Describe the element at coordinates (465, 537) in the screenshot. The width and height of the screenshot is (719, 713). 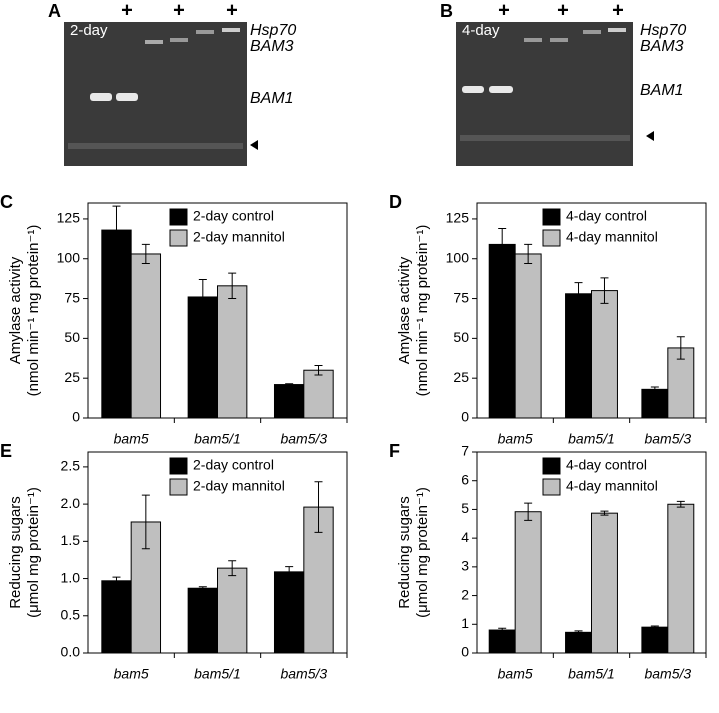
I see `y-tick-label: 4` at that location.